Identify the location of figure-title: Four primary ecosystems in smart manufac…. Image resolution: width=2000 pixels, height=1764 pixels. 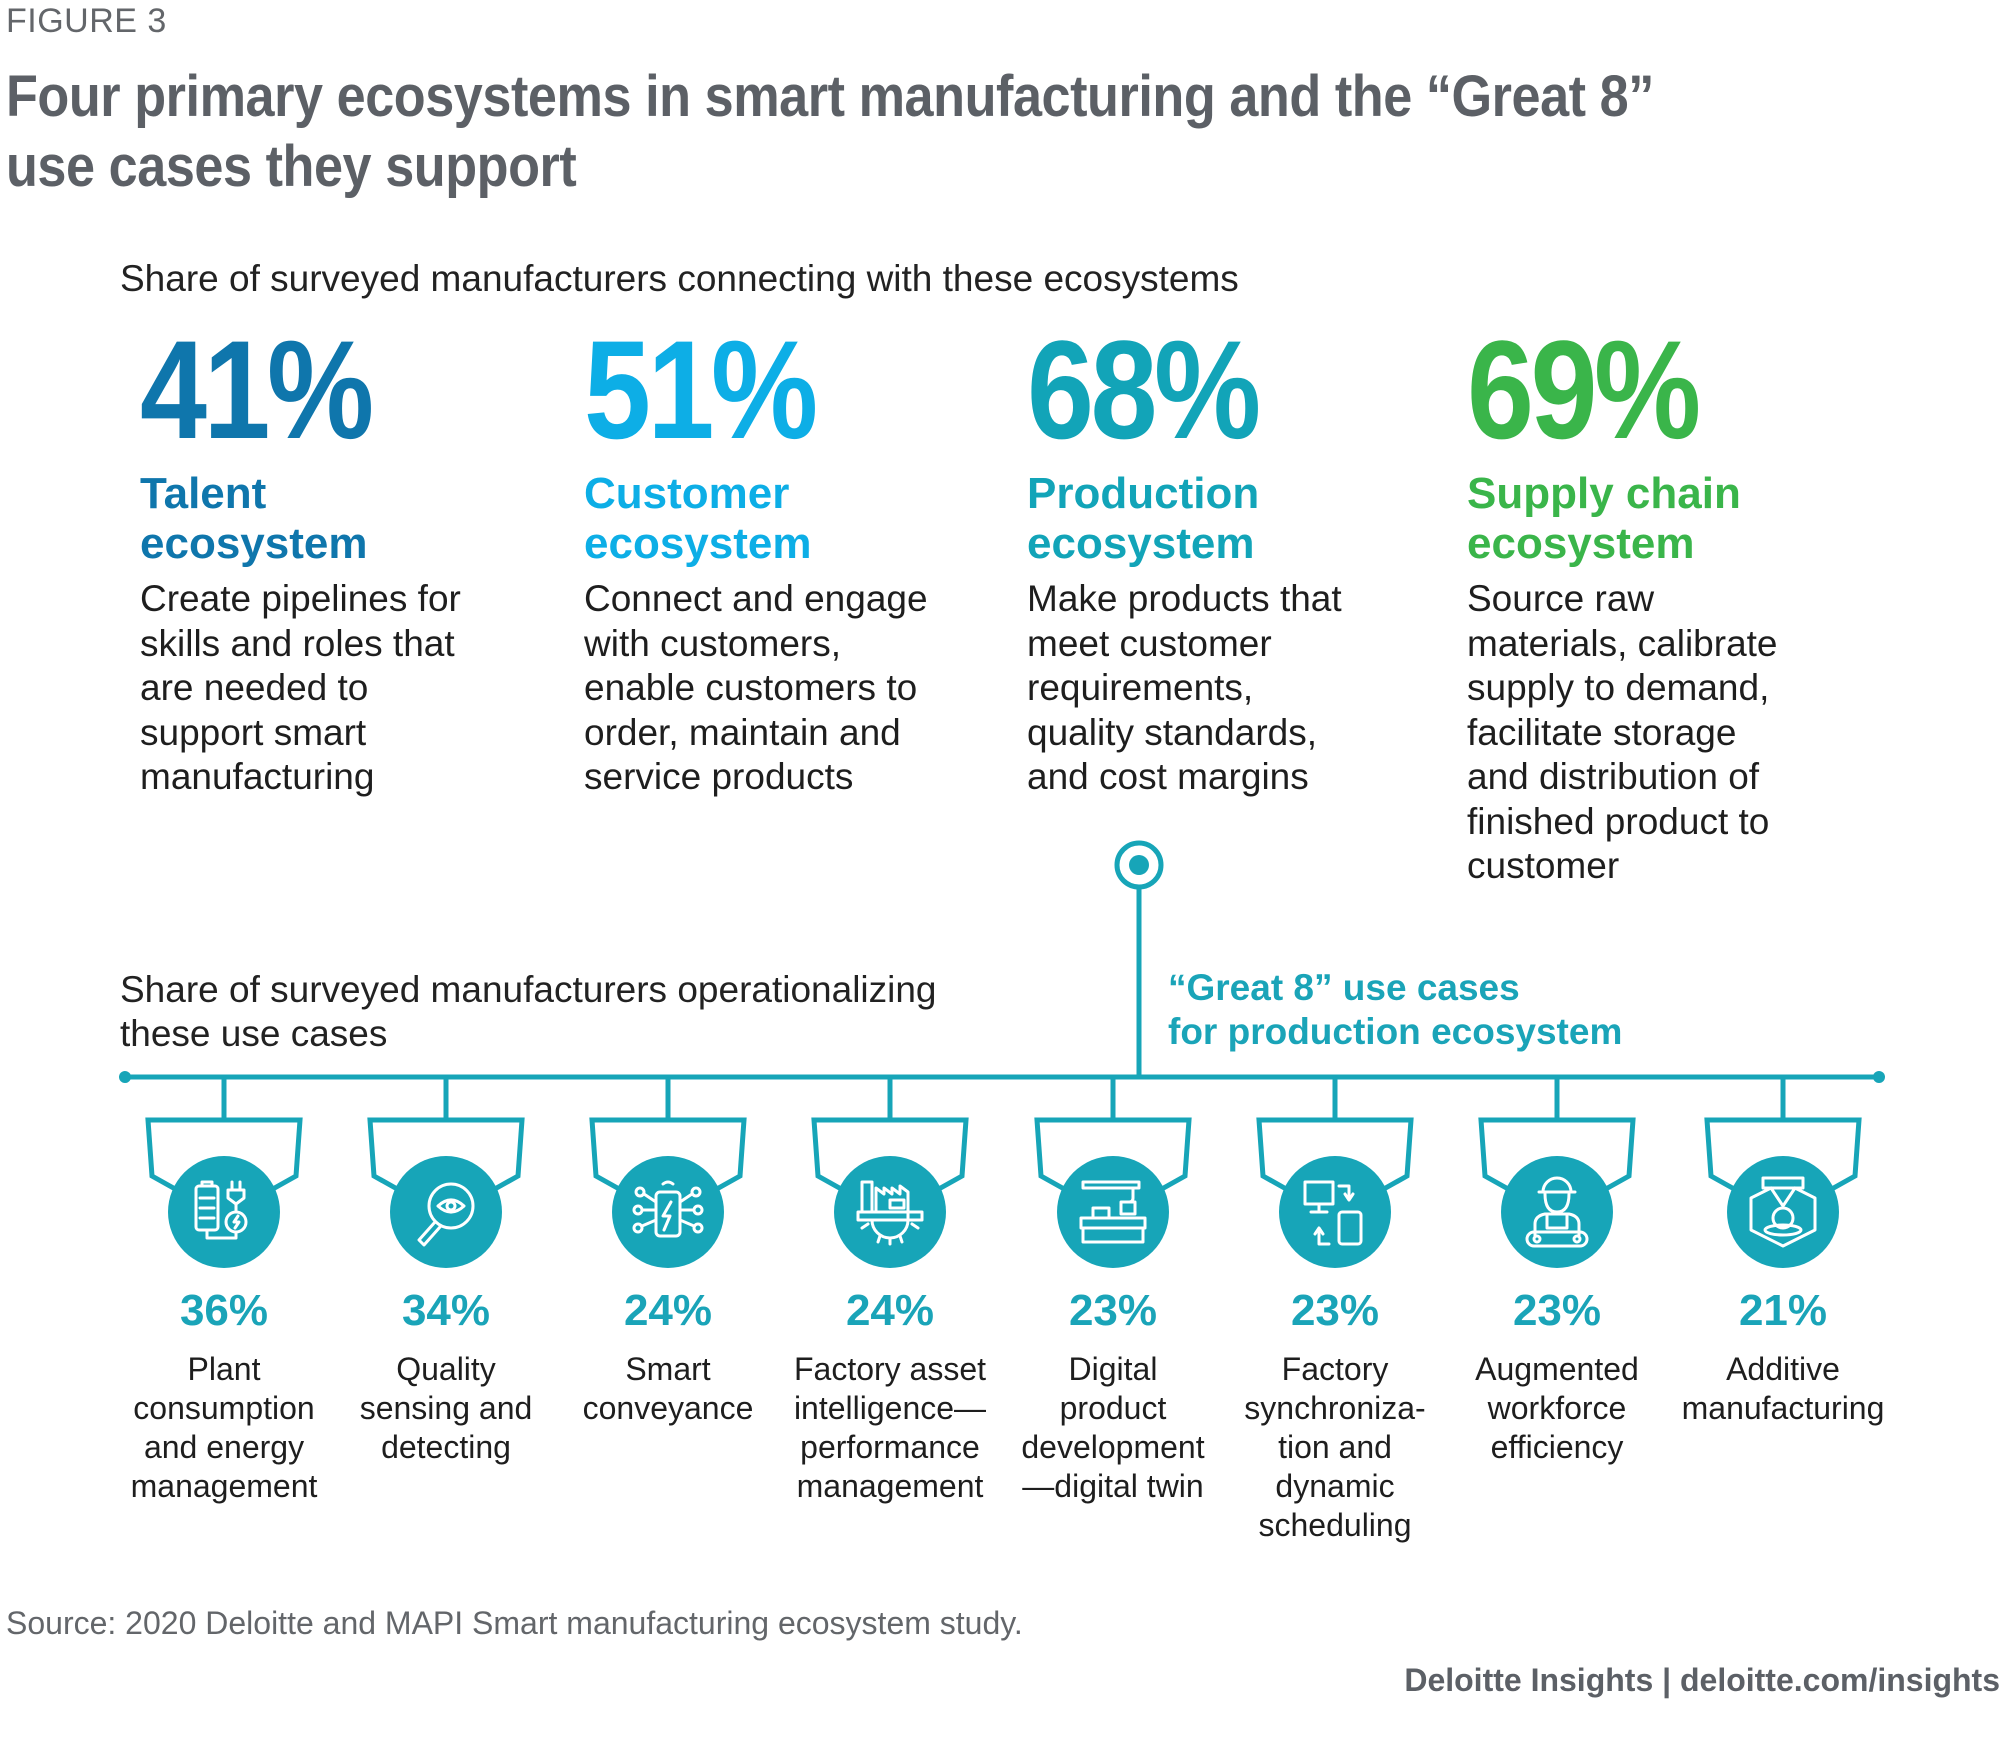
(830, 131).